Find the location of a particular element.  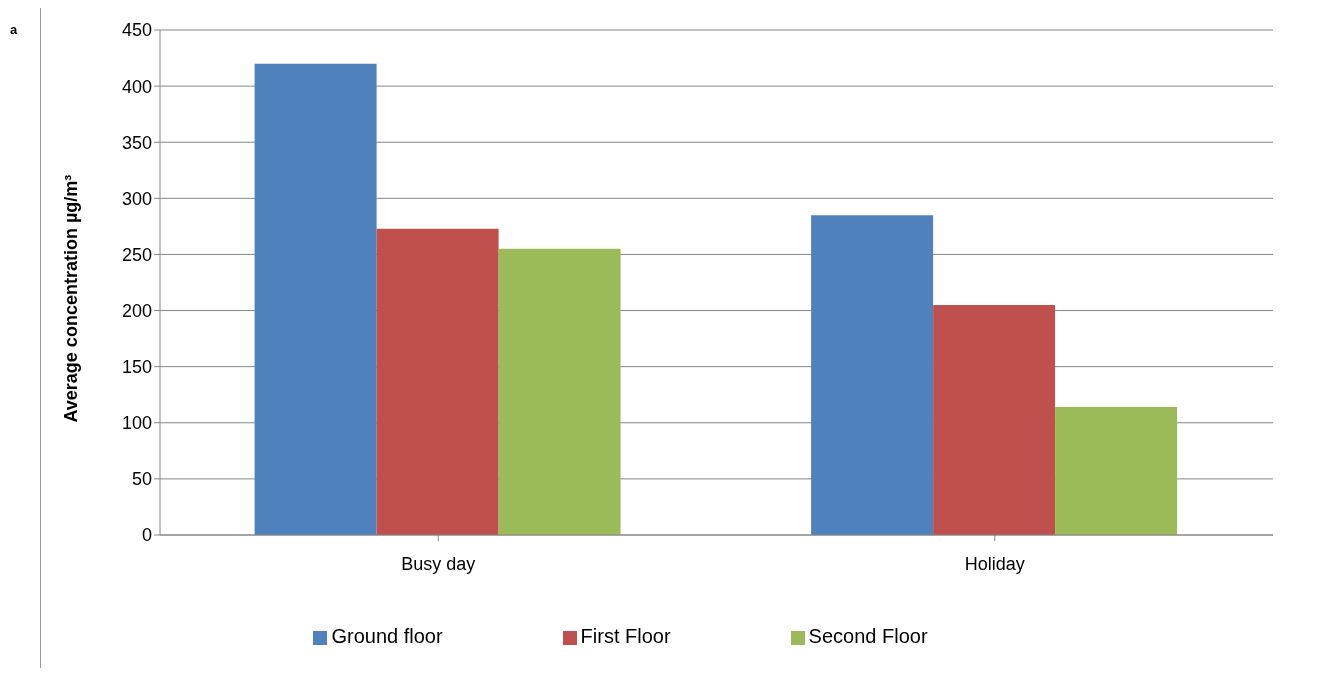

y-tick-label: 350 is located at coordinates (136, 142).